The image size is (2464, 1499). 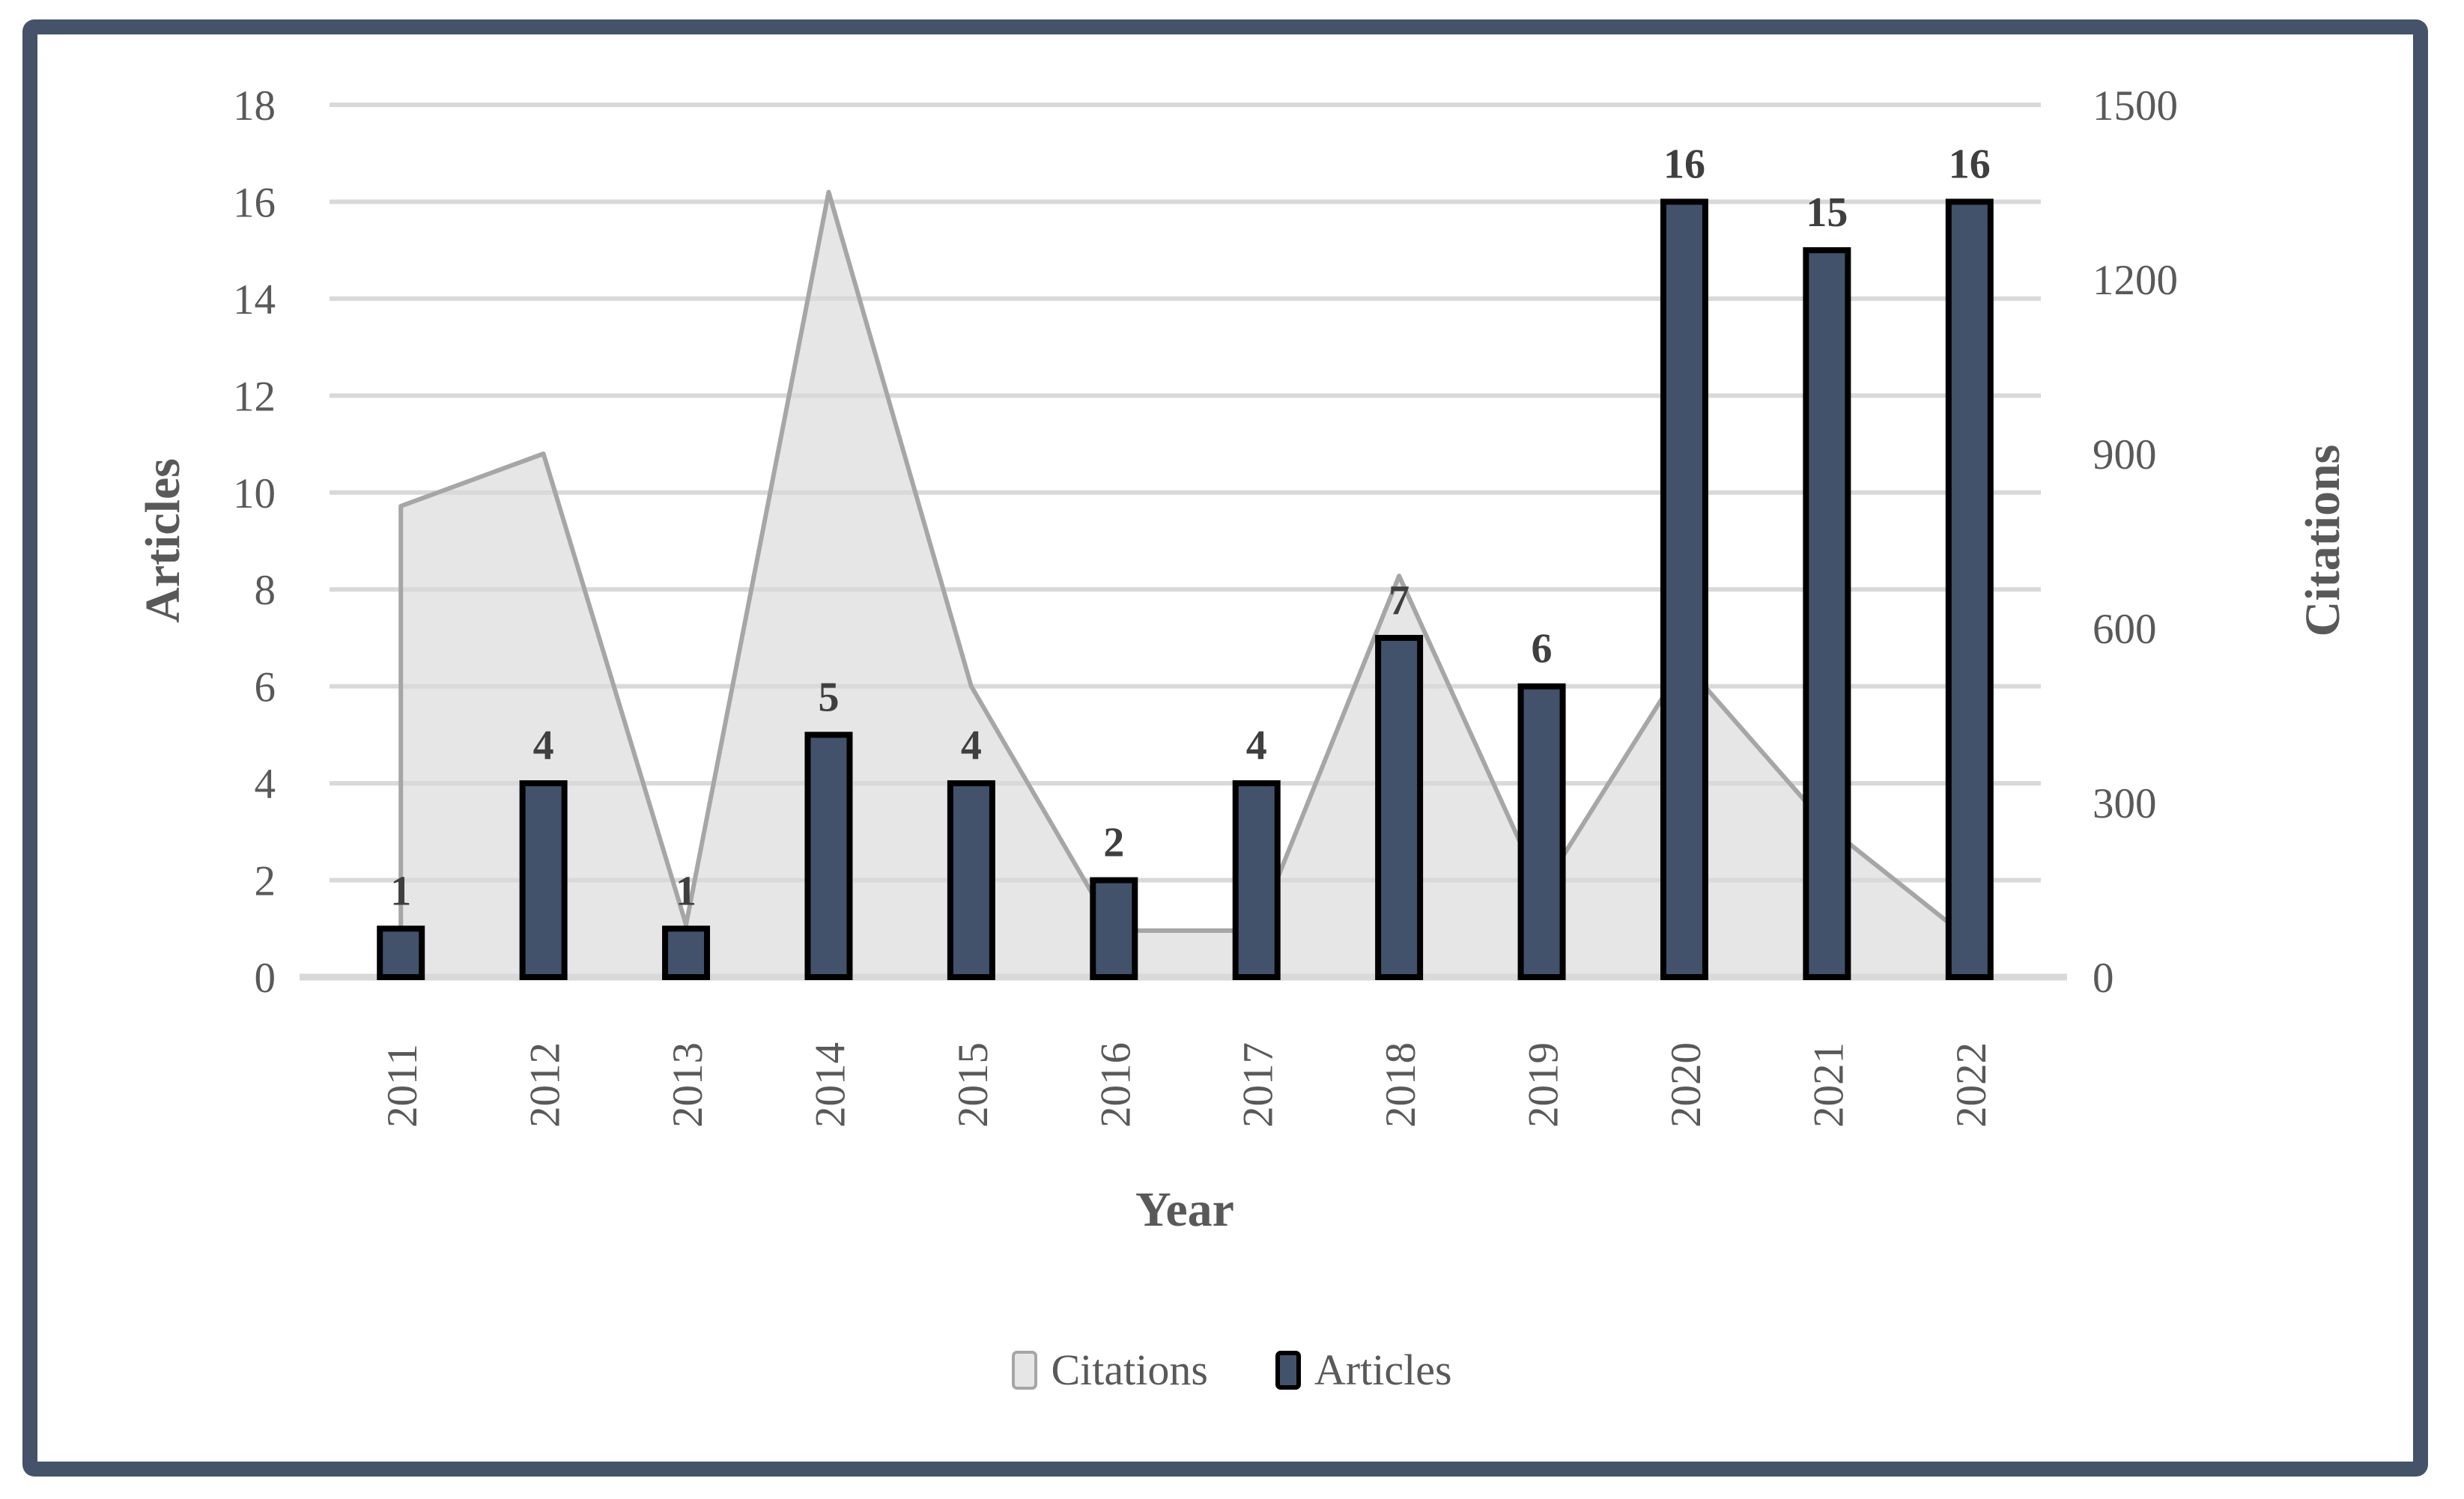 I want to click on bar-2020, so click(x=1684, y=589).